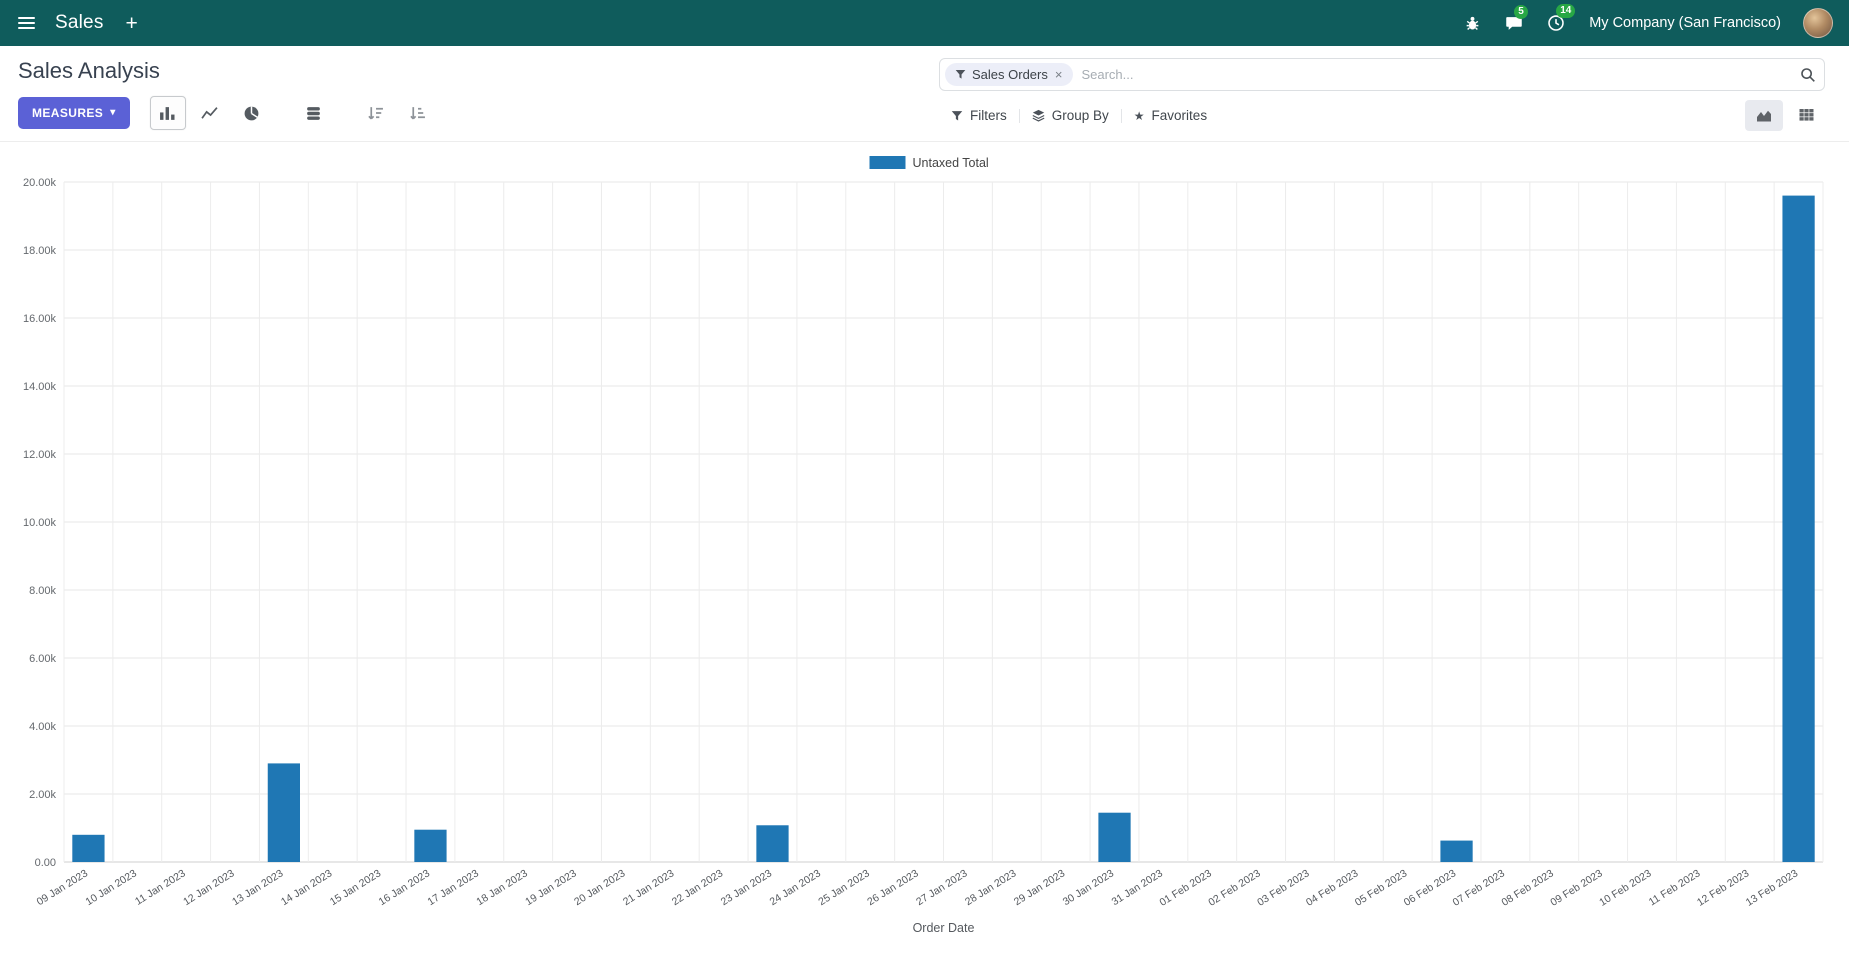 Image resolution: width=1849 pixels, height=958 pixels. What do you see at coordinates (1808, 75) in the screenshot?
I see `search-icon` at bounding box center [1808, 75].